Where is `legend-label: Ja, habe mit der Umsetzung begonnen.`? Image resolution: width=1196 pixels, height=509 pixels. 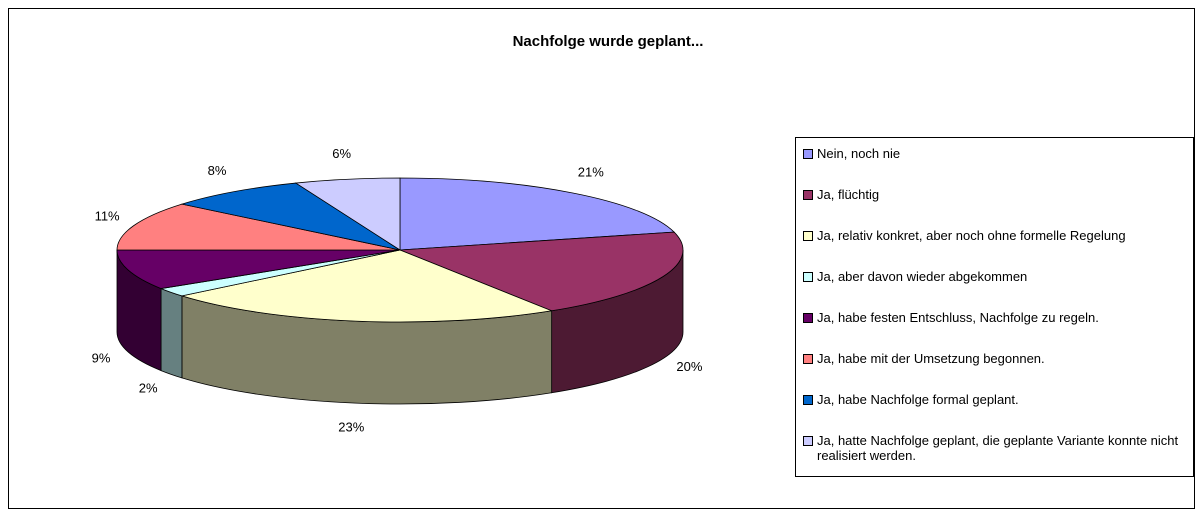 legend-label: Ja, habe mit der Umsetzung begonnen. is located at coordinates (931, 358).